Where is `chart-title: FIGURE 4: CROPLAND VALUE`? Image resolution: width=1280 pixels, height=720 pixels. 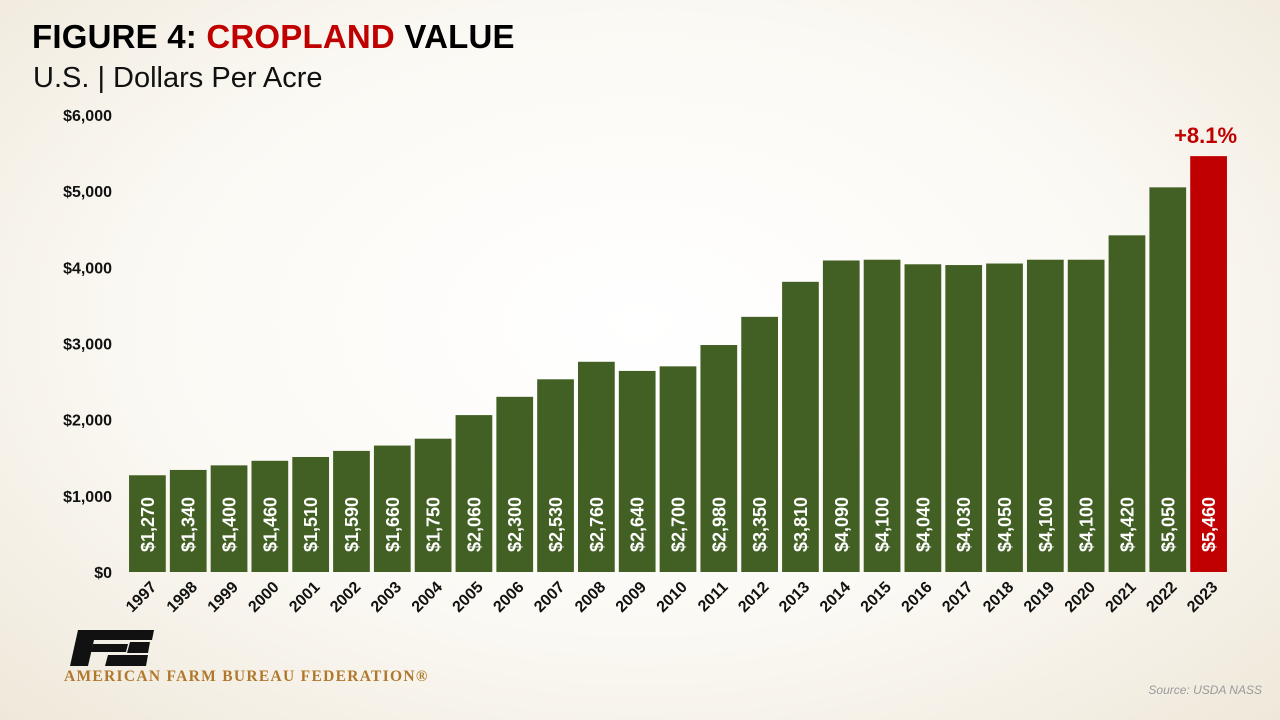
chart-title: FIGURE 4: CROPLAND VALUE is located at coordinates (273, 37).